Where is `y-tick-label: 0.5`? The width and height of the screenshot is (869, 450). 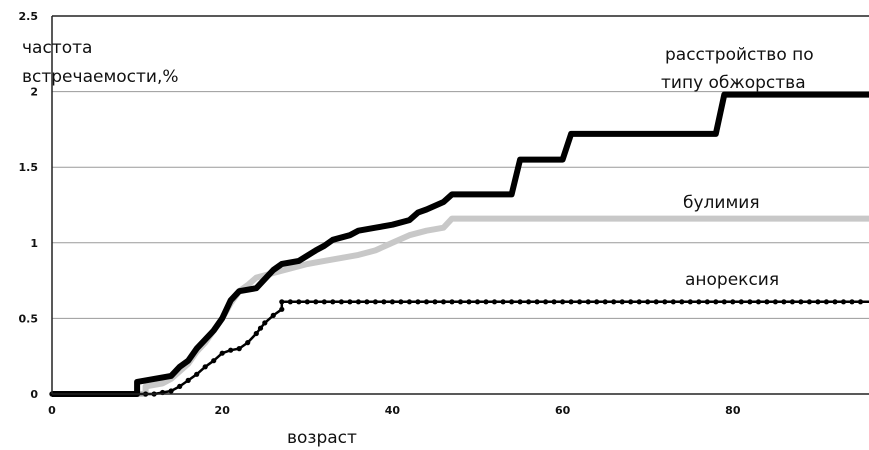 y-tick-label: 0.5 is located at coordinates (29, 318).